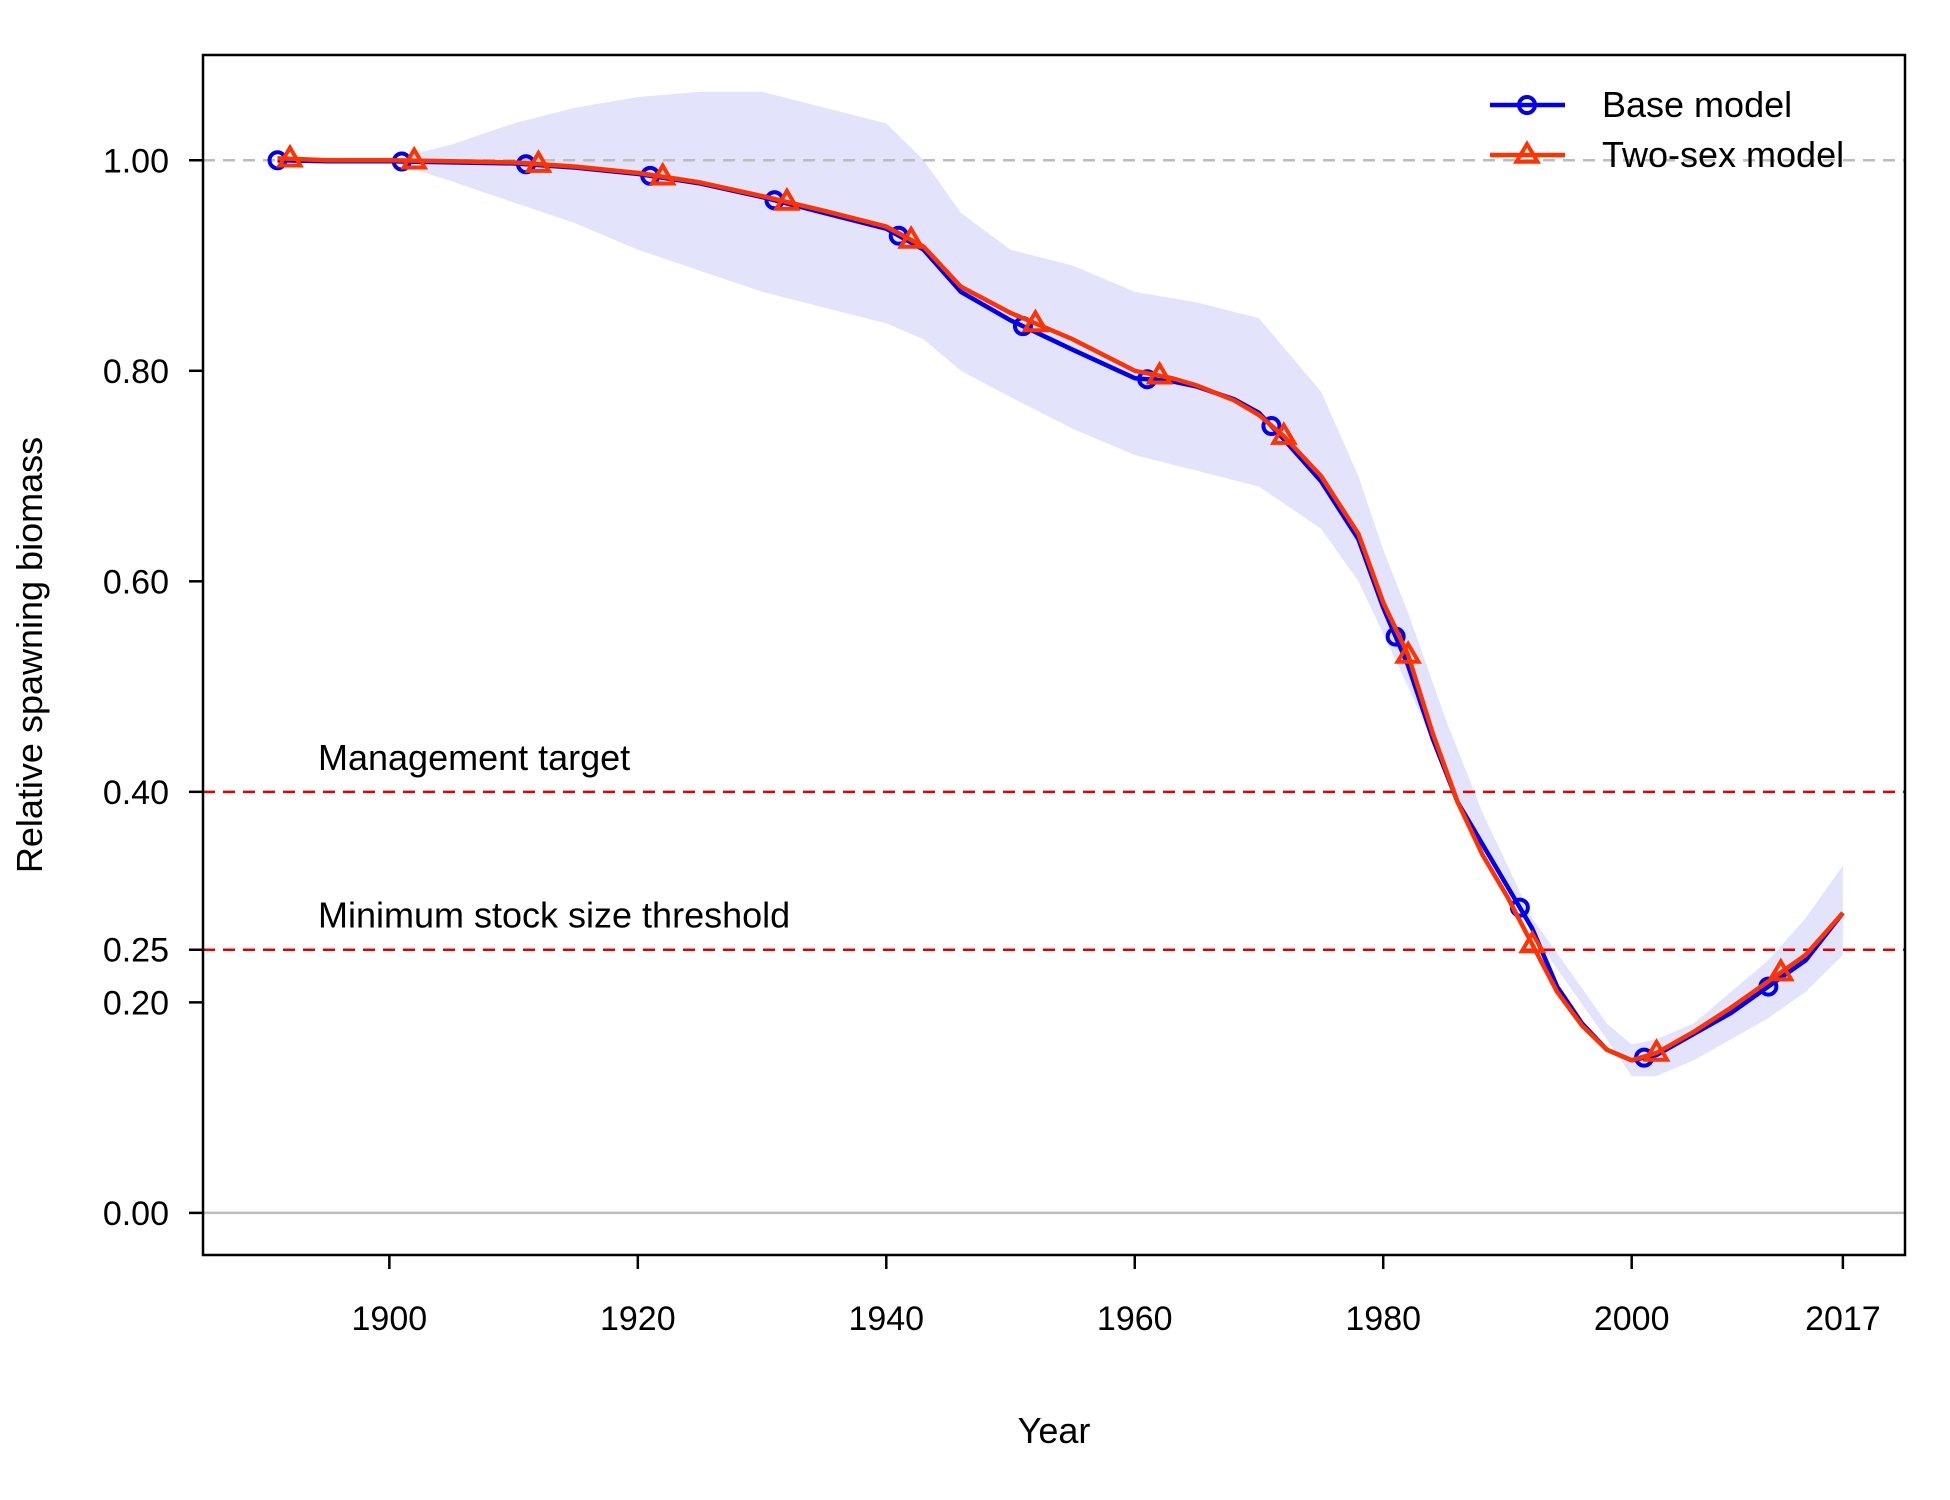  What do you see at coordinates (136, 582) in the screenshot?
I see `y-tick-label: 0.60` at bounding box center [136, 582].